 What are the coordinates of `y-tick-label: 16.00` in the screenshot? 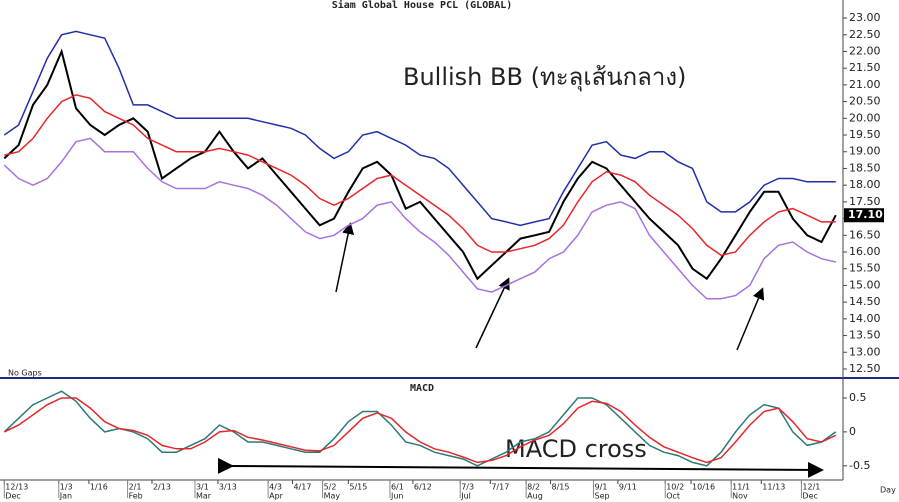 It's located at (865, 251).